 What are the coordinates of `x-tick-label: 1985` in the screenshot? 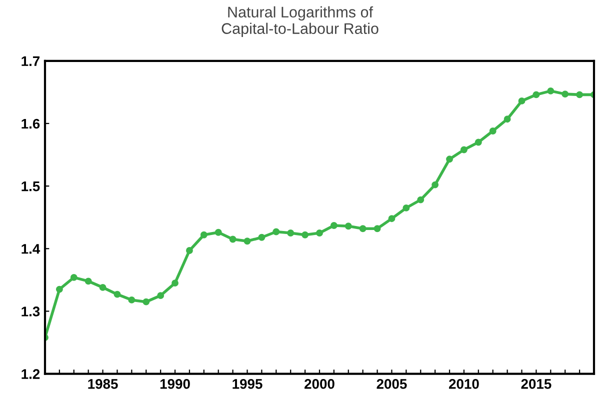 It's located at (103, 384).